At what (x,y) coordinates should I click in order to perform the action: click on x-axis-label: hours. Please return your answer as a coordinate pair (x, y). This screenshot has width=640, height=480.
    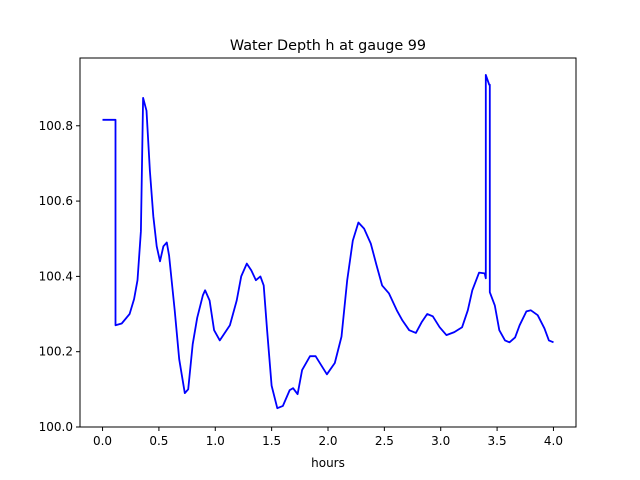
    Looking at the image, I should click on (328, 463).